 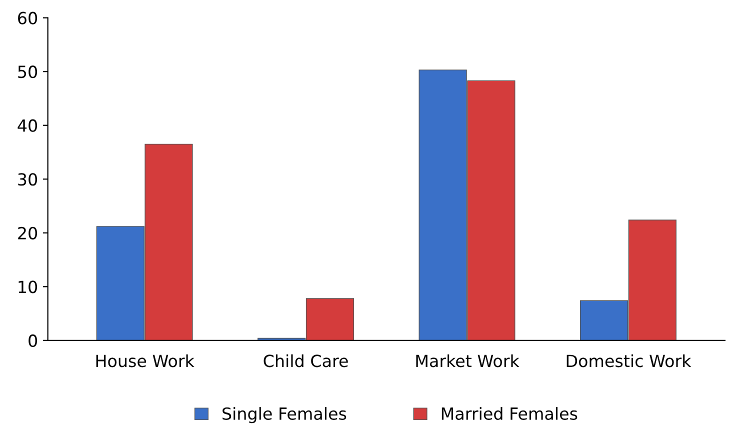 What do you see at coordinates (28, 72) in the screenshot?
I see `y-tick-label: 50` at bounding box center [28, 72].